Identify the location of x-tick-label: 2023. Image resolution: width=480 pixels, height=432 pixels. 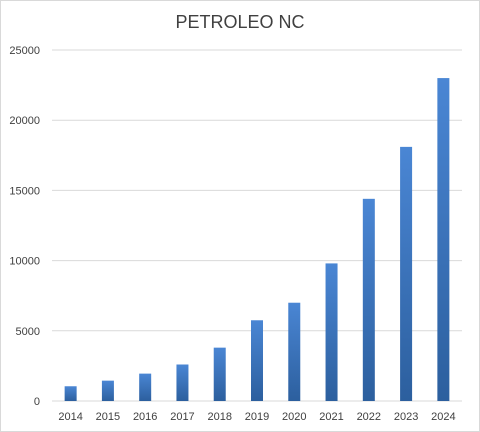
(406, 417).